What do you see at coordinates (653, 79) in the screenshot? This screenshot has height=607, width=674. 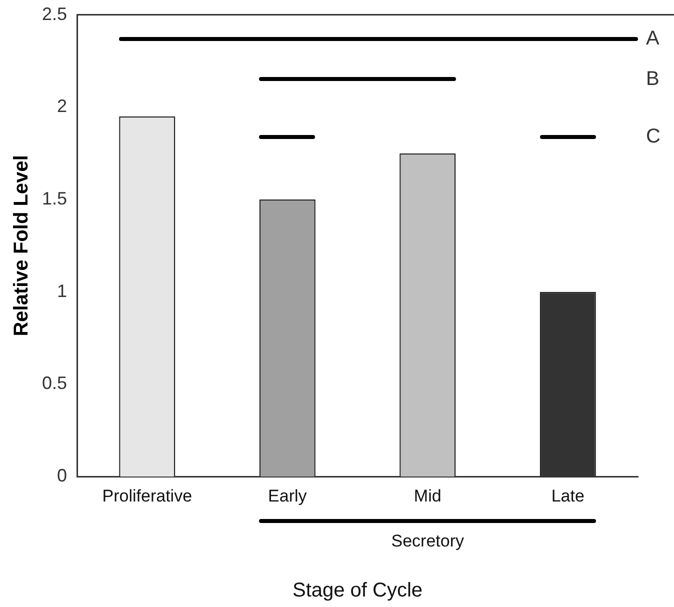 I see `text: B` at bounding box center [653, 79].